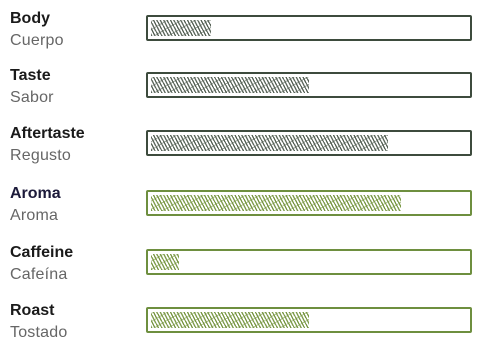 This screenshot has width=479, height=347. What do you see at coordinates (39, 332) in the screenshot?
I see `attribute-name-es: Tostado` at bounding box center [39, 332].